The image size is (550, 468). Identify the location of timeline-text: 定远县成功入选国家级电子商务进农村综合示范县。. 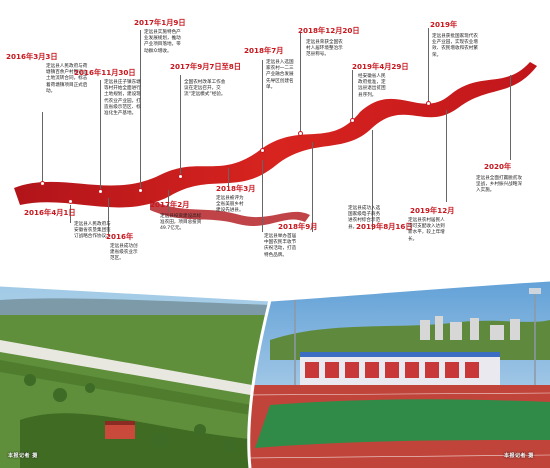
(364, 218).